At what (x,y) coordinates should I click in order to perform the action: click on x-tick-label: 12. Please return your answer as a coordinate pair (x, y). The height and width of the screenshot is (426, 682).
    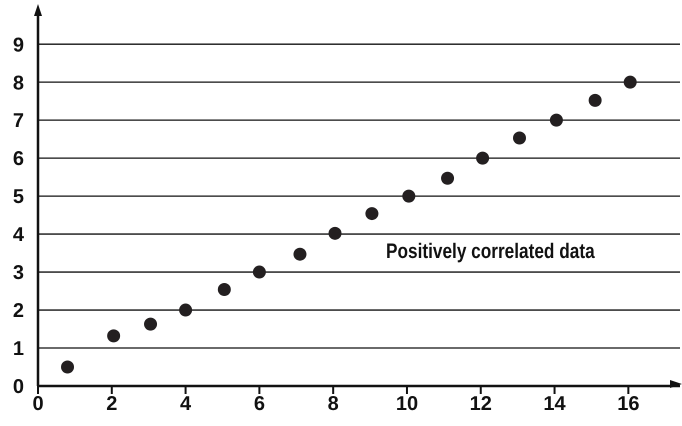
    Looking at the image, I should click on (481, 404).